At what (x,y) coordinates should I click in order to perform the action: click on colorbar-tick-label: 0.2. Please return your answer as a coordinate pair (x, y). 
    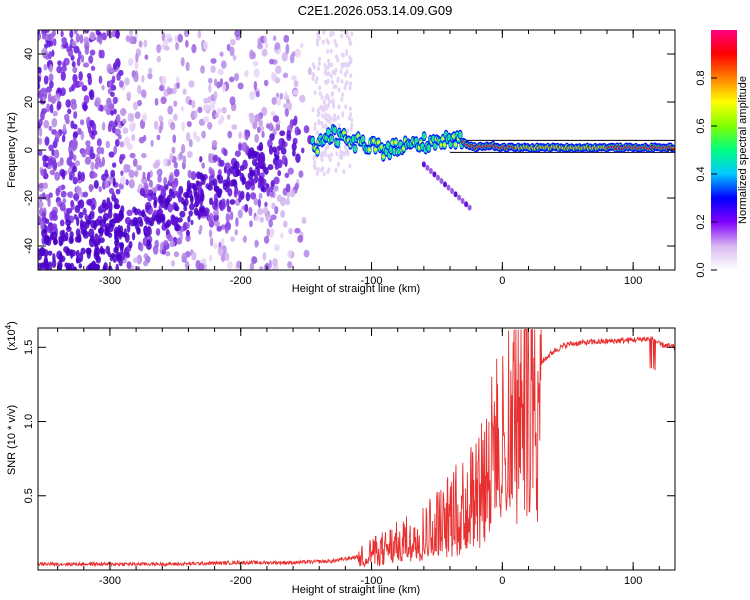
    Looking at the image, I should click on (701, 221).